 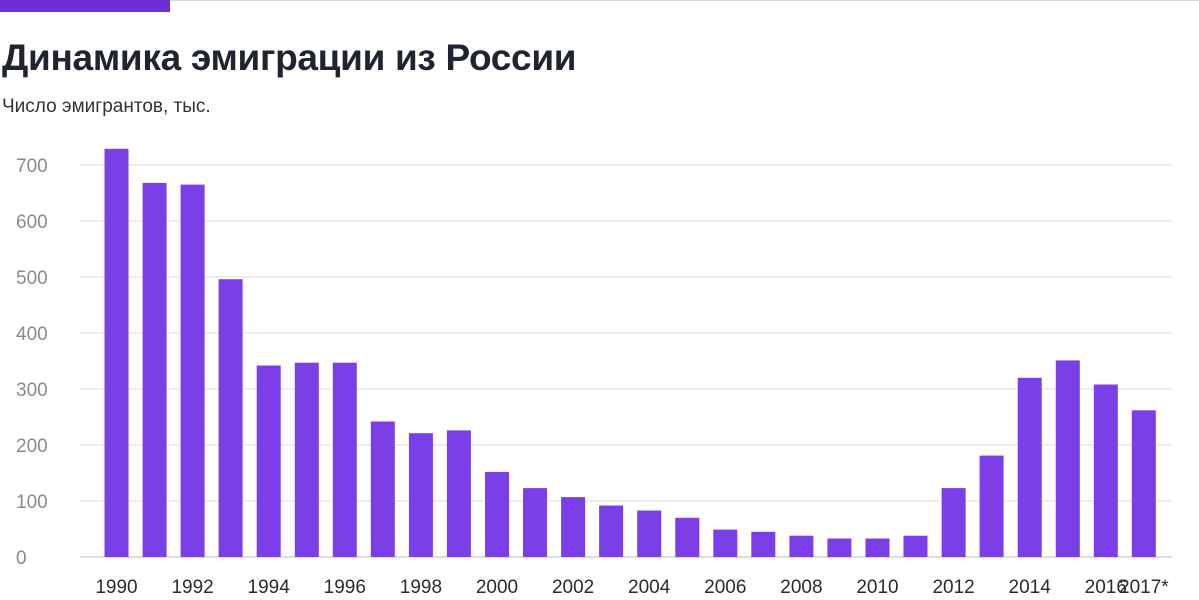 What do you see at coordinates (801, 587) in the screenshot?
I see `x-tick-label: 2008` at bounding box center [801, 587].